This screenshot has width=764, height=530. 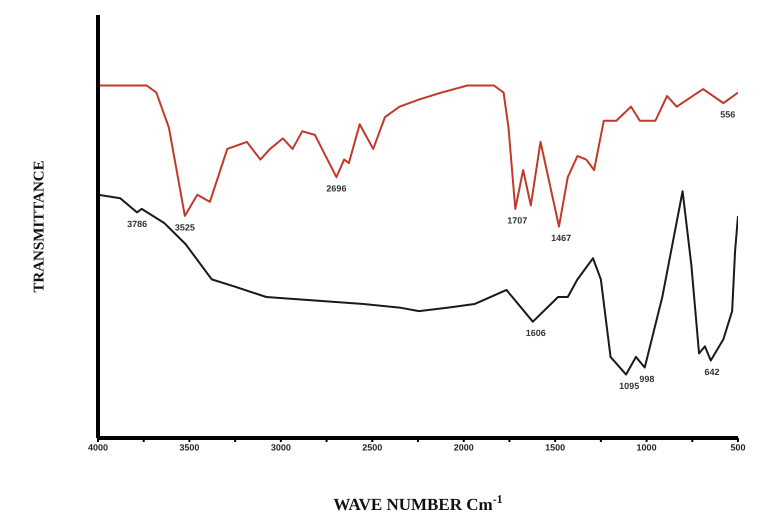 What do you see at coordinates (372, 447) in the screenshot?
I see `x-tick-label: 2500` at bounding box center [372, 447].